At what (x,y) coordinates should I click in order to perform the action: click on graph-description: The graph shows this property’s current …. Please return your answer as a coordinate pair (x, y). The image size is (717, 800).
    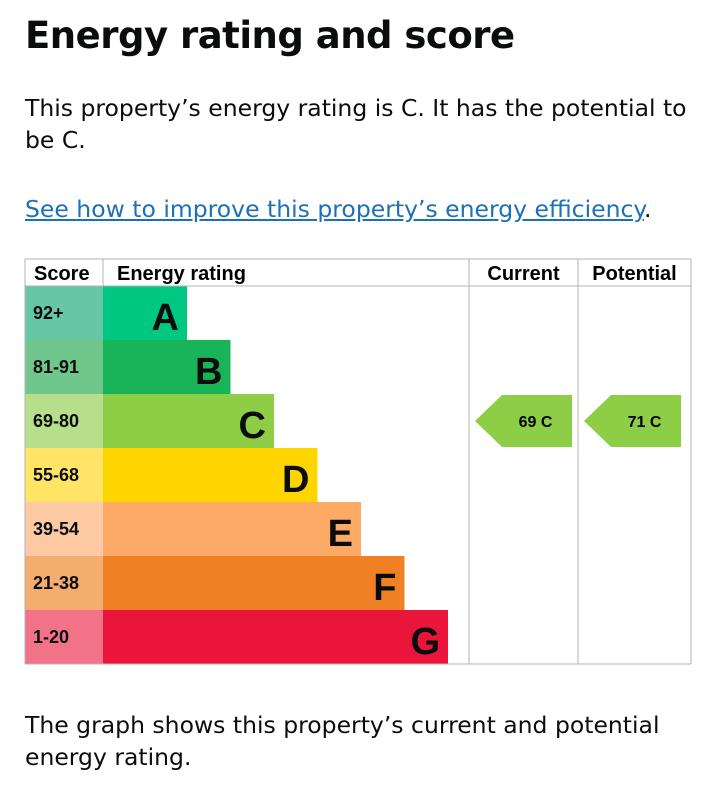
    Looking at the image, I should click on (342, 741).